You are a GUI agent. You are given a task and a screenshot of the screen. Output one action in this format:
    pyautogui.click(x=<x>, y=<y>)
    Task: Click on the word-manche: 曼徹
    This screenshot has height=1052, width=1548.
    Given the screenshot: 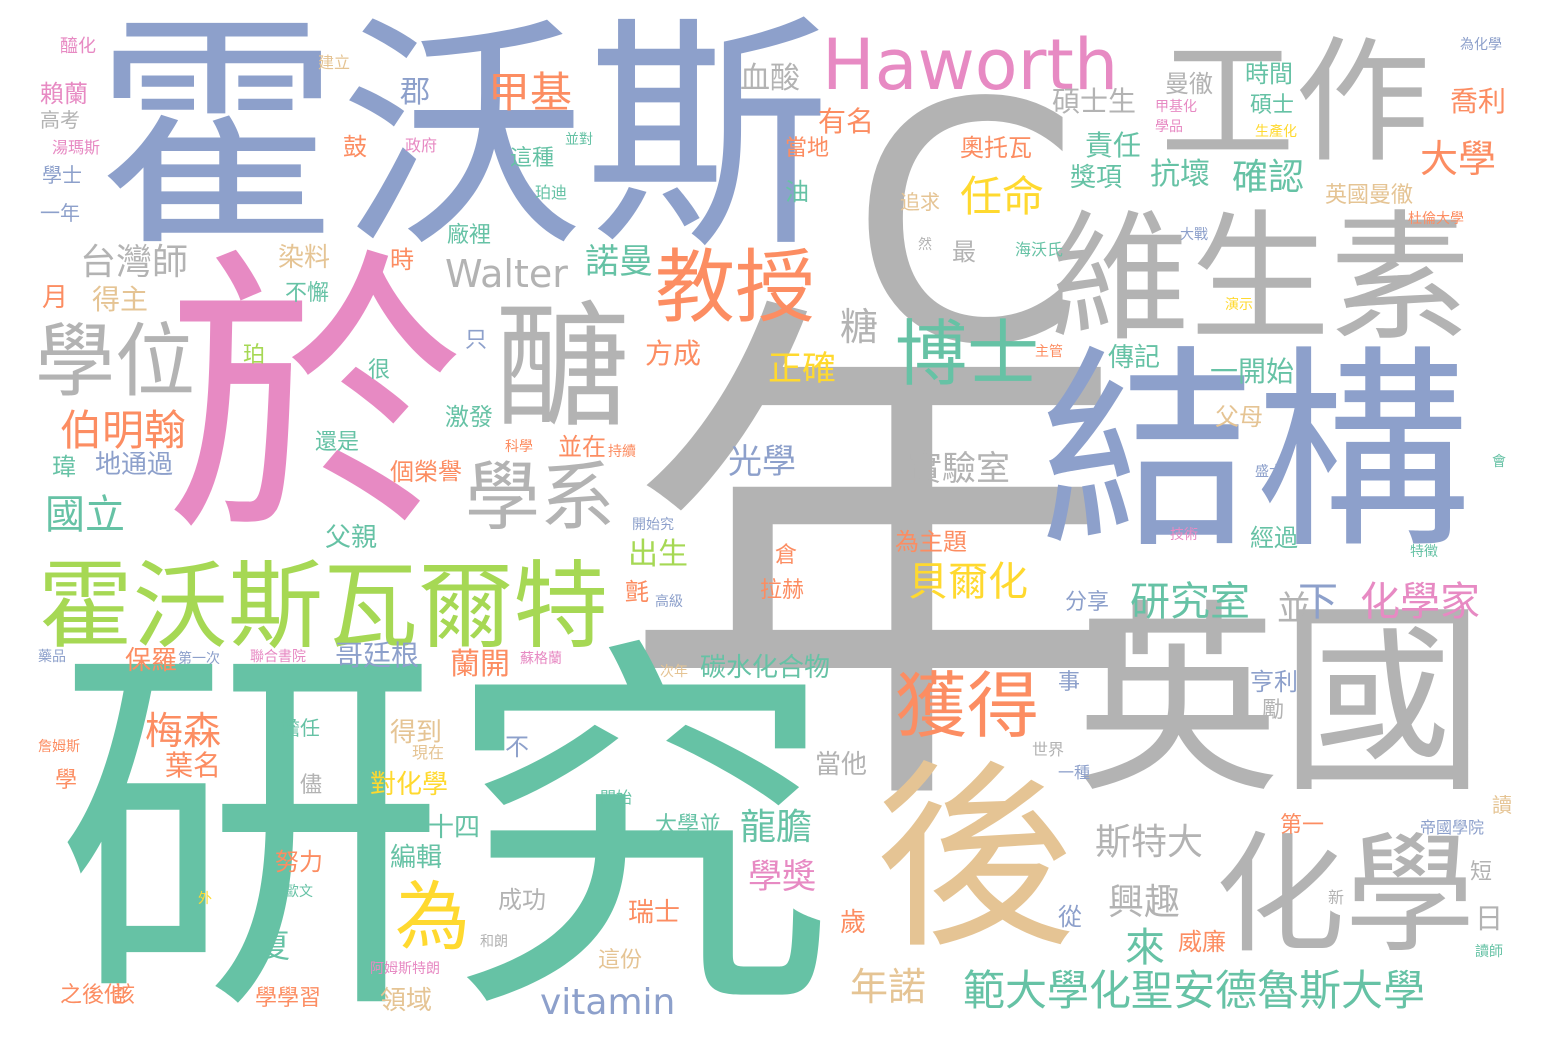 What is the action you would take?
    pyautogui.click(x=1189, y=84)
    